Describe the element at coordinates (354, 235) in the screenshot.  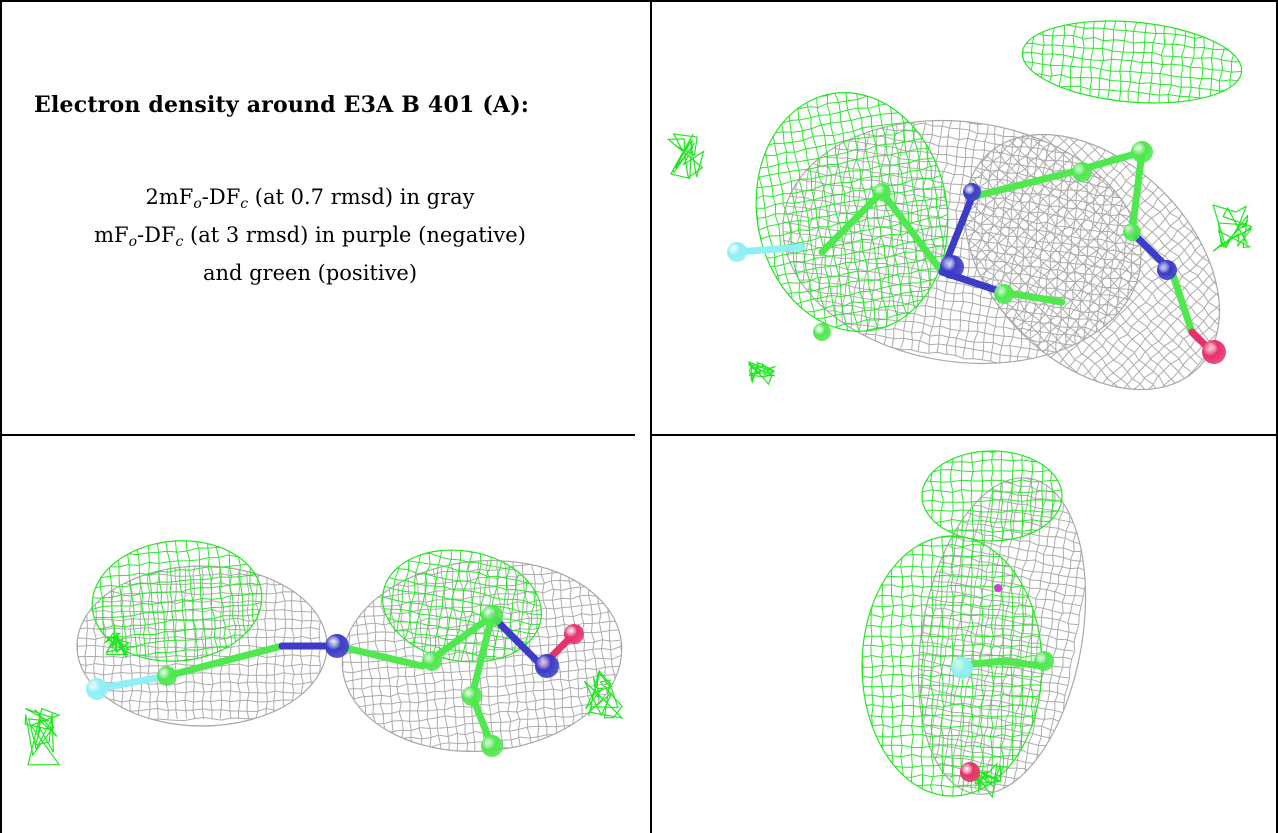
I see `caption-text: (at 3 rmsd) in purple (negative)` at that location.